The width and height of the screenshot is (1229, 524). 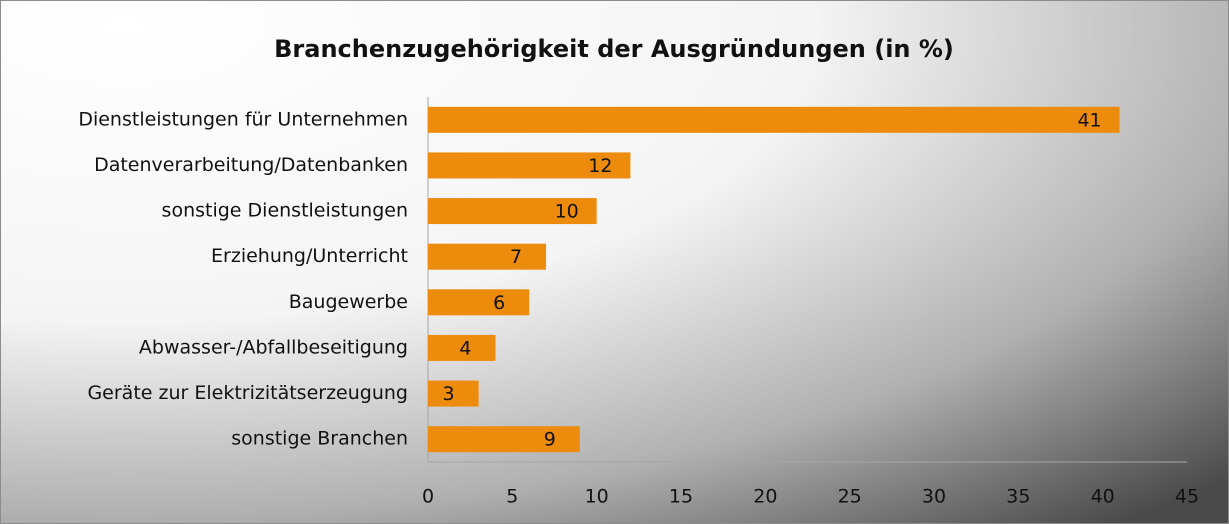 What do you see at coordinates (348, 302) in the screenshot?
I see `y-tick-label: Baugewerbe` at bounding box center [348, 302].